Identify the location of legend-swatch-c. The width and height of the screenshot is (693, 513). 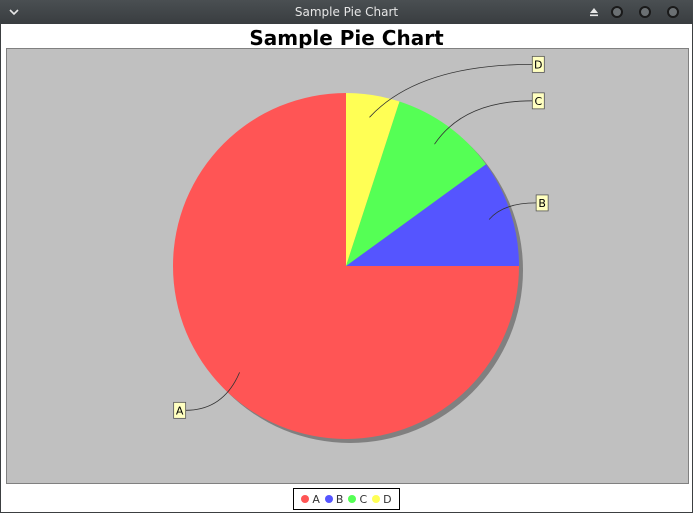
(352, 499).